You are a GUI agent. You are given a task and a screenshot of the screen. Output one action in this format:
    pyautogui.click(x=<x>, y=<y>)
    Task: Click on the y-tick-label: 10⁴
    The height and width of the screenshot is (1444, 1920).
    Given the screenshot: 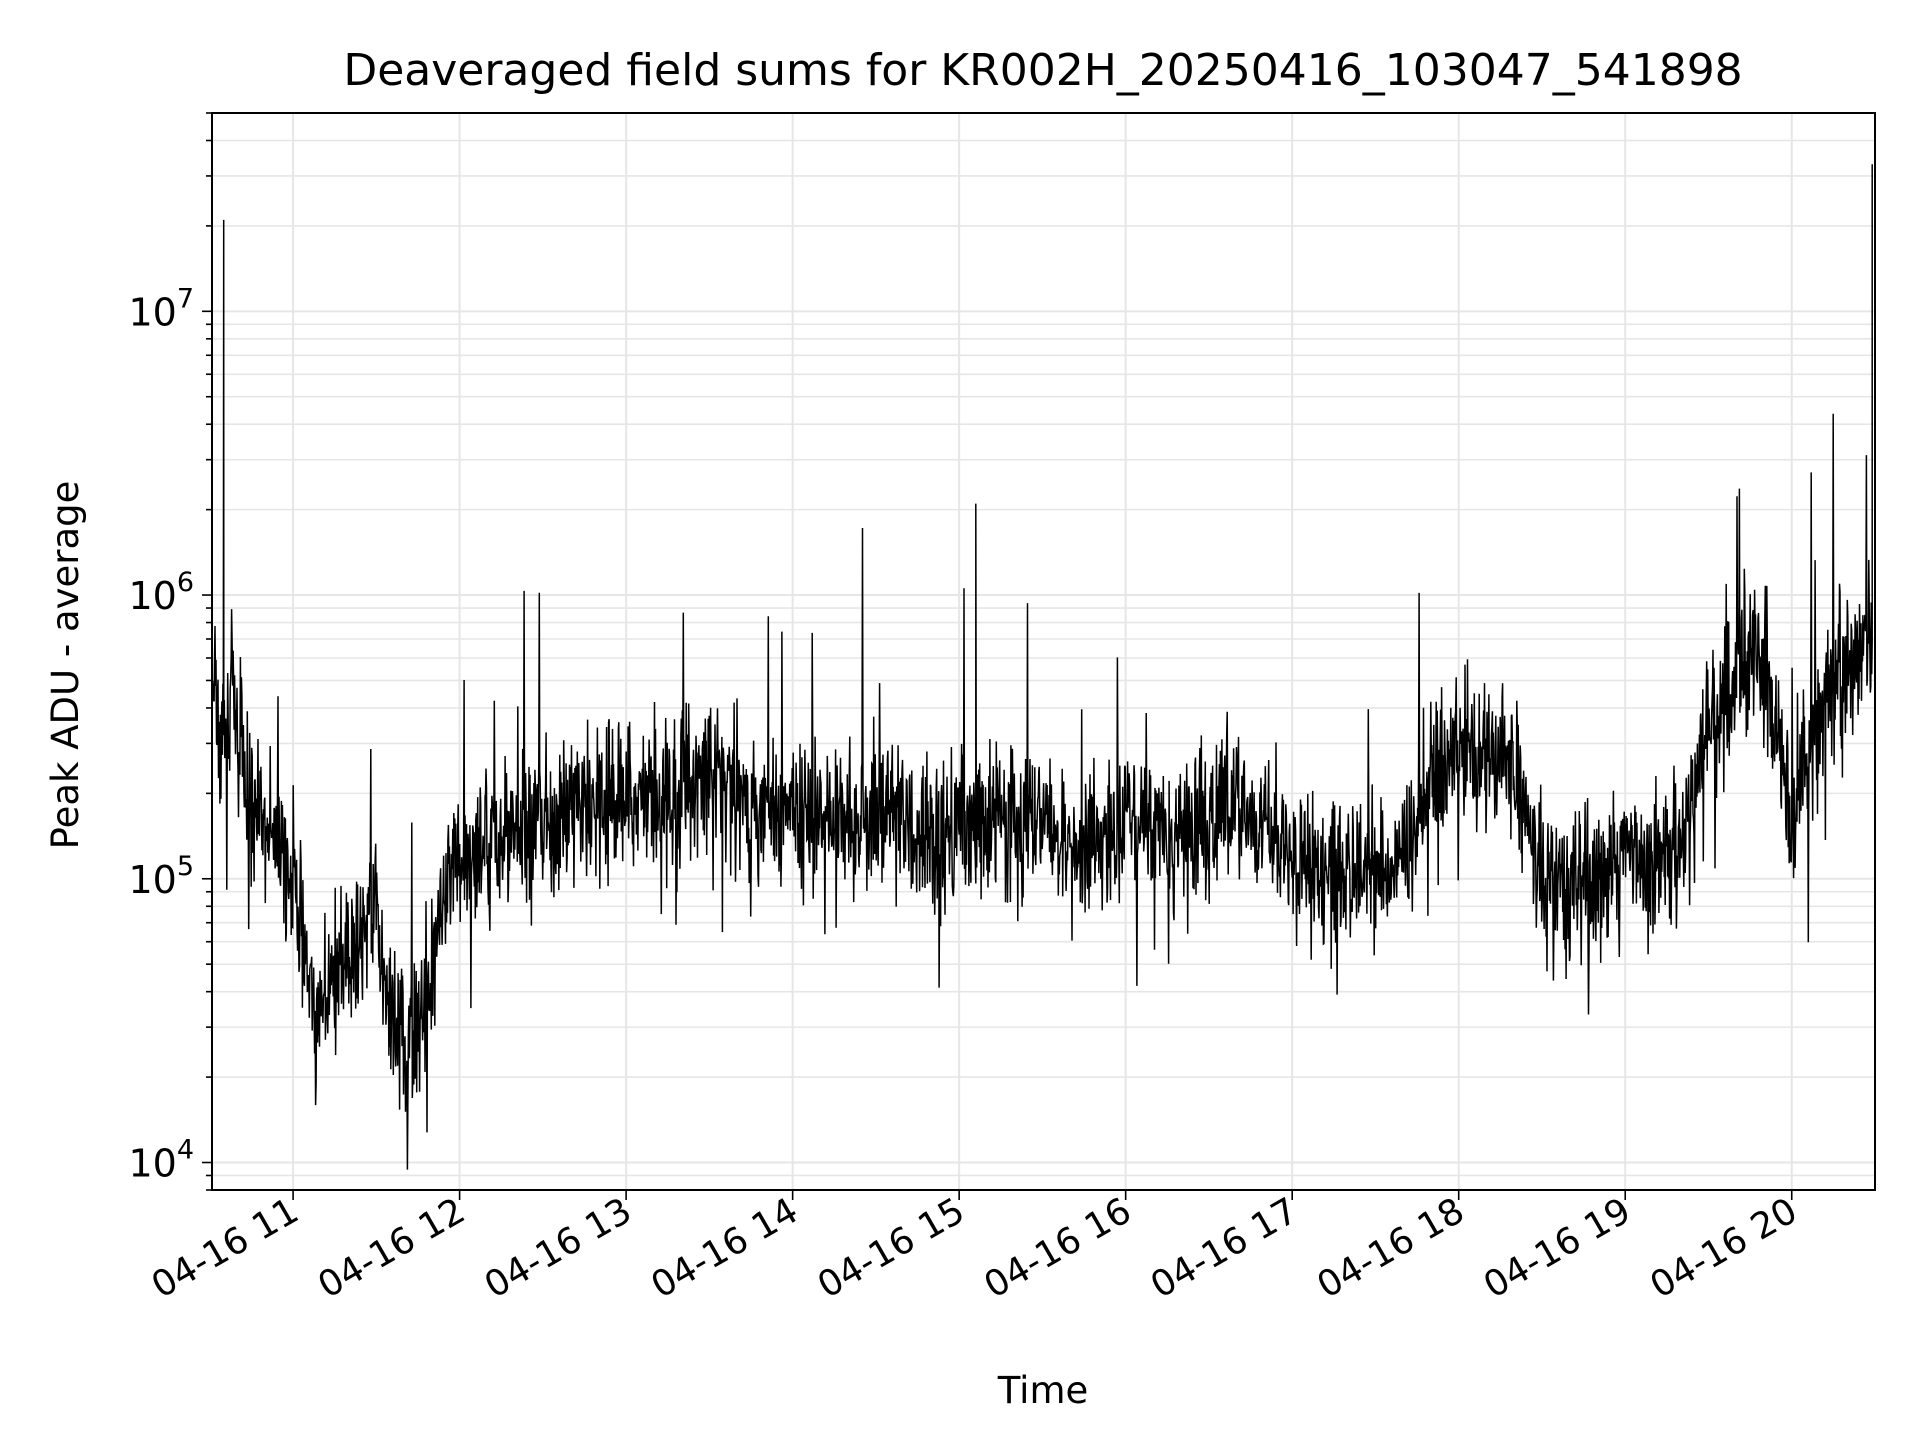 What is the action you would take?
    pyautogui.click(x=161, y=1160)
    